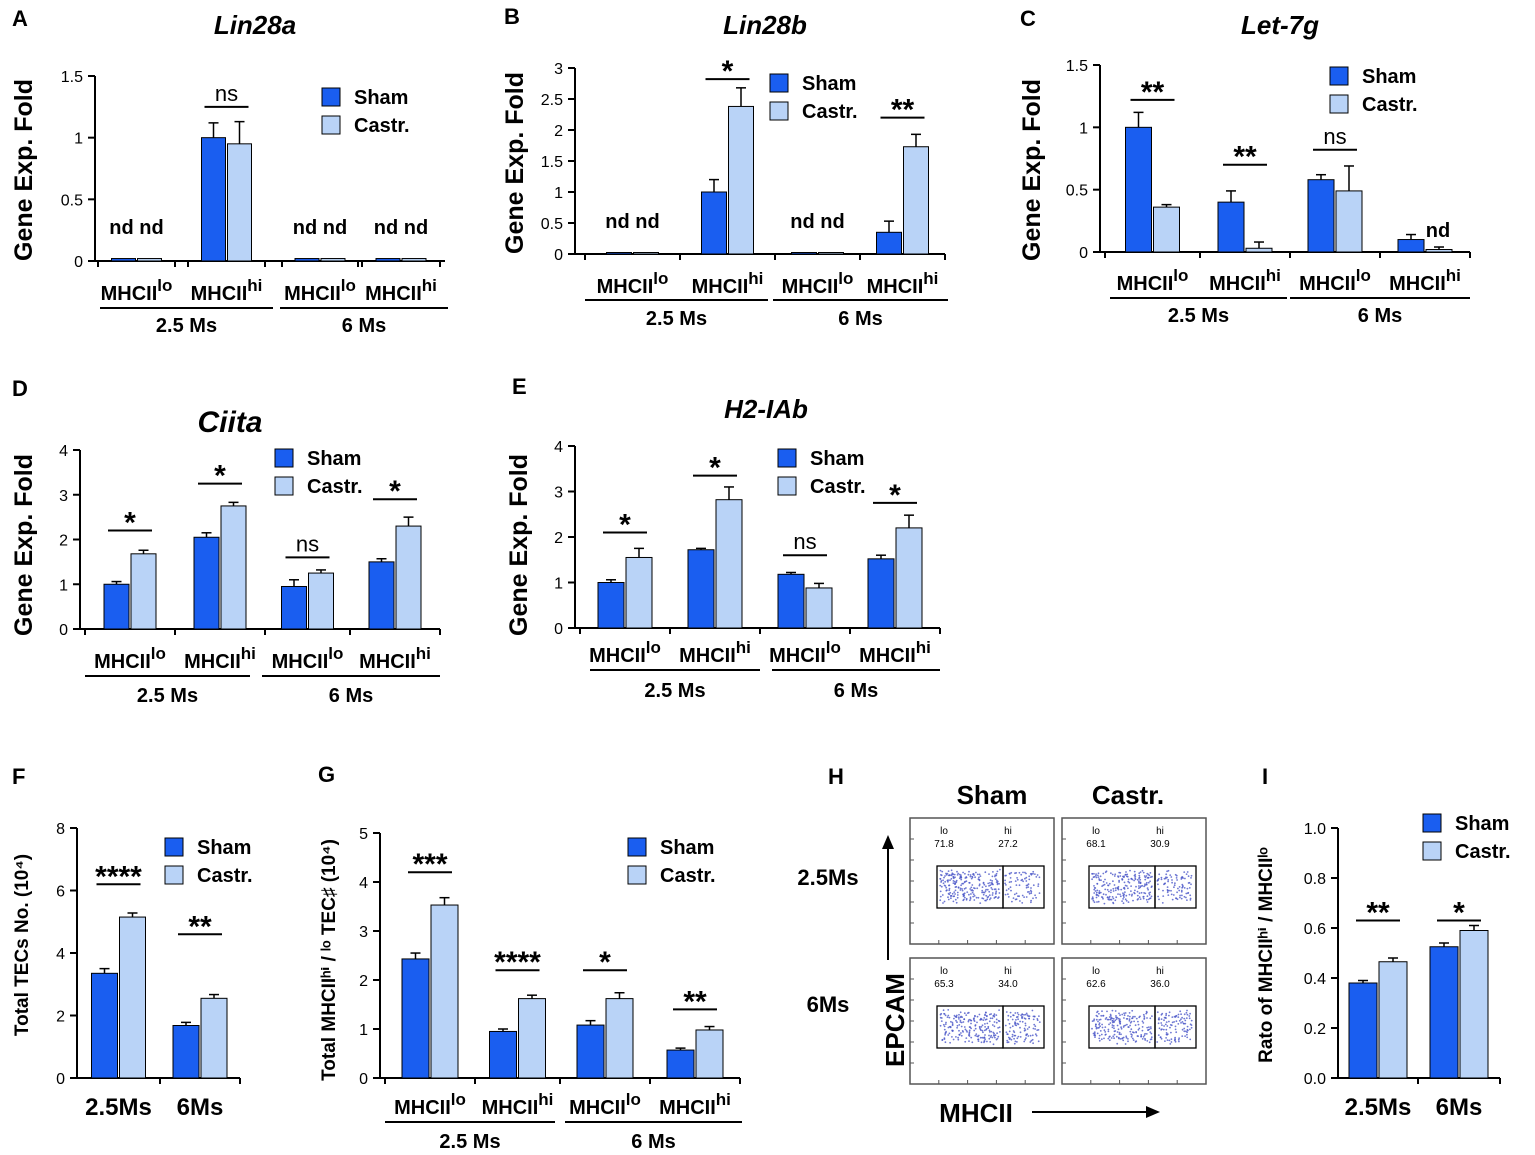  I want to click on y-axis-arrowhead, so click(888, 842).